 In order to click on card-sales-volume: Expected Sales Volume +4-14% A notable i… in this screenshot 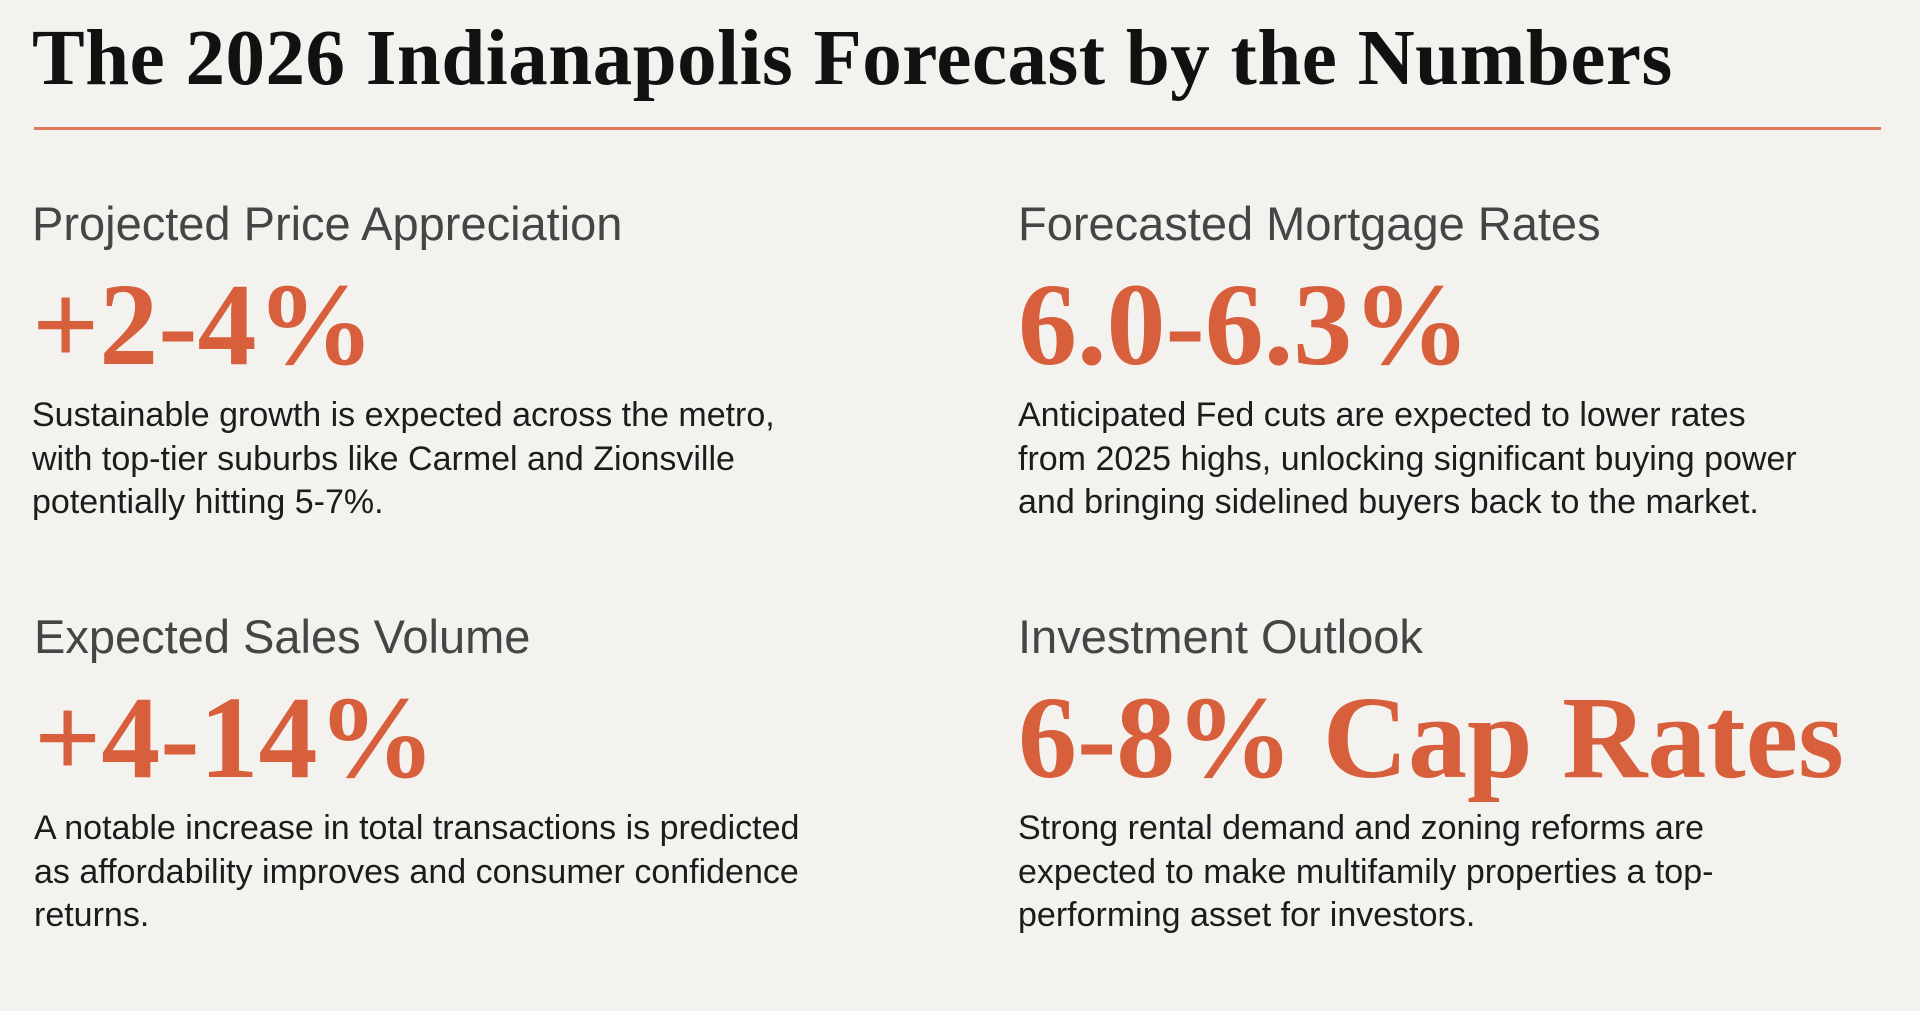, I will do `click(464, 773)`.